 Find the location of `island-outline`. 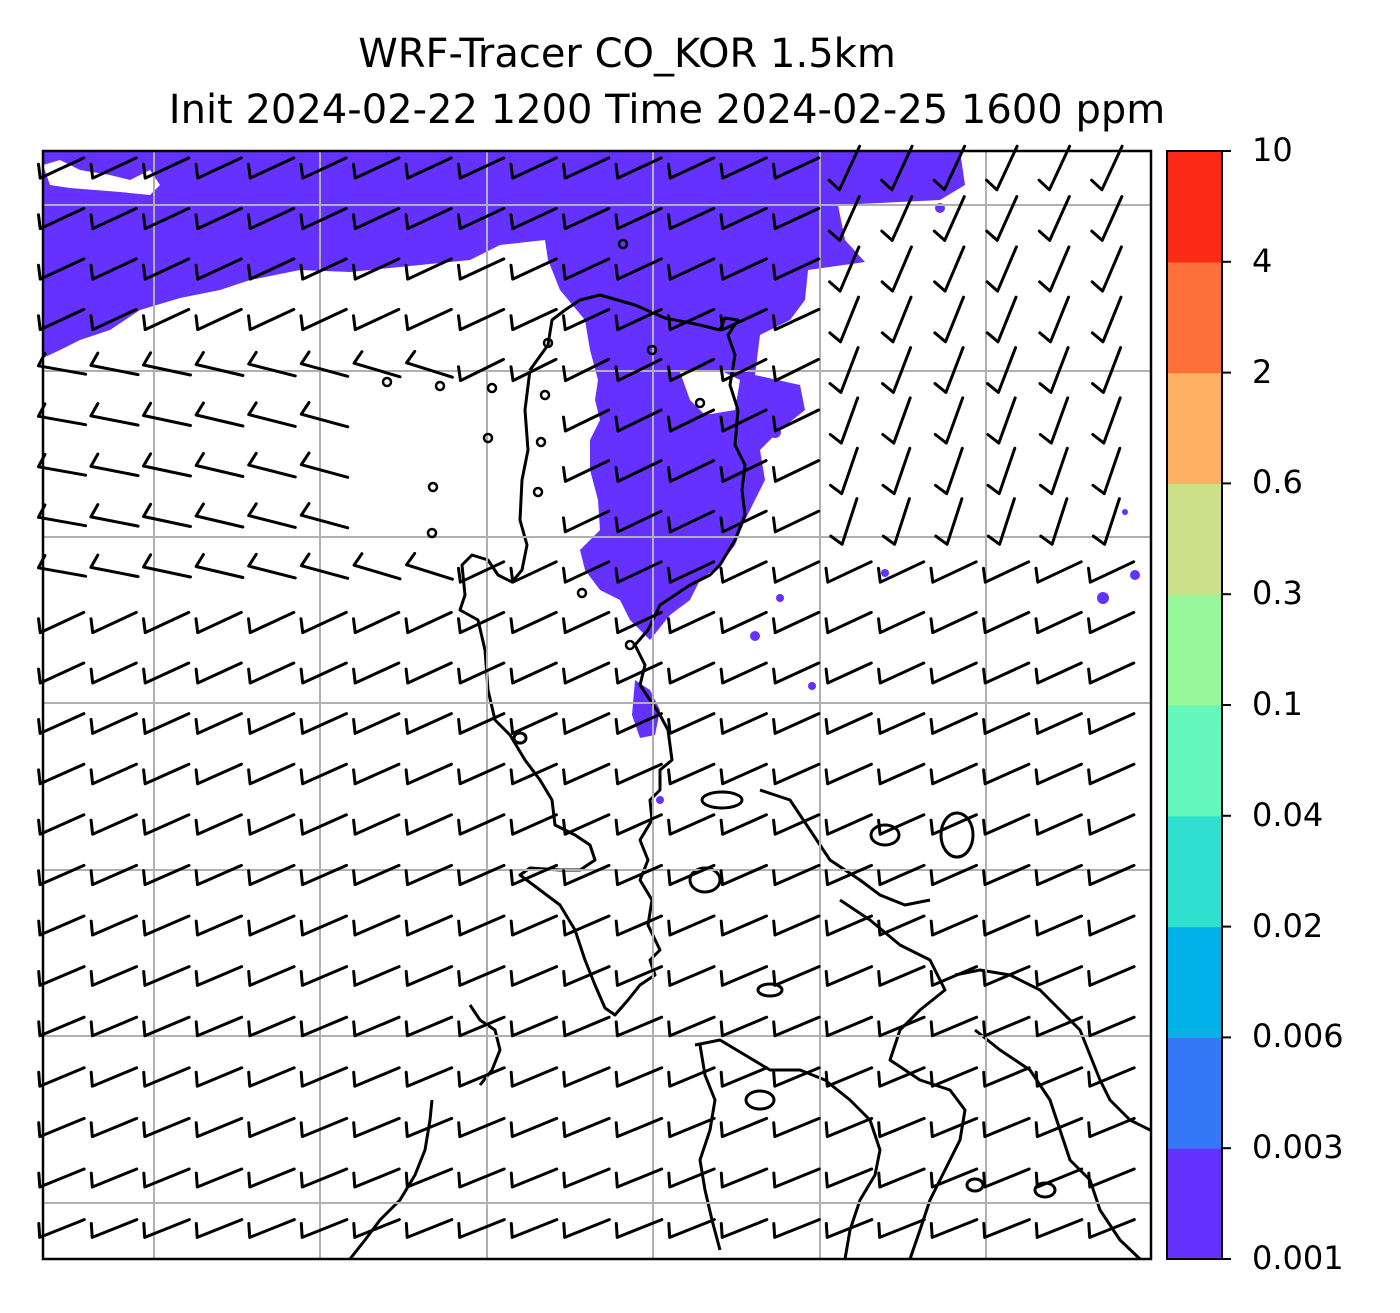

island-outline is located at coordinates (975, 1185).